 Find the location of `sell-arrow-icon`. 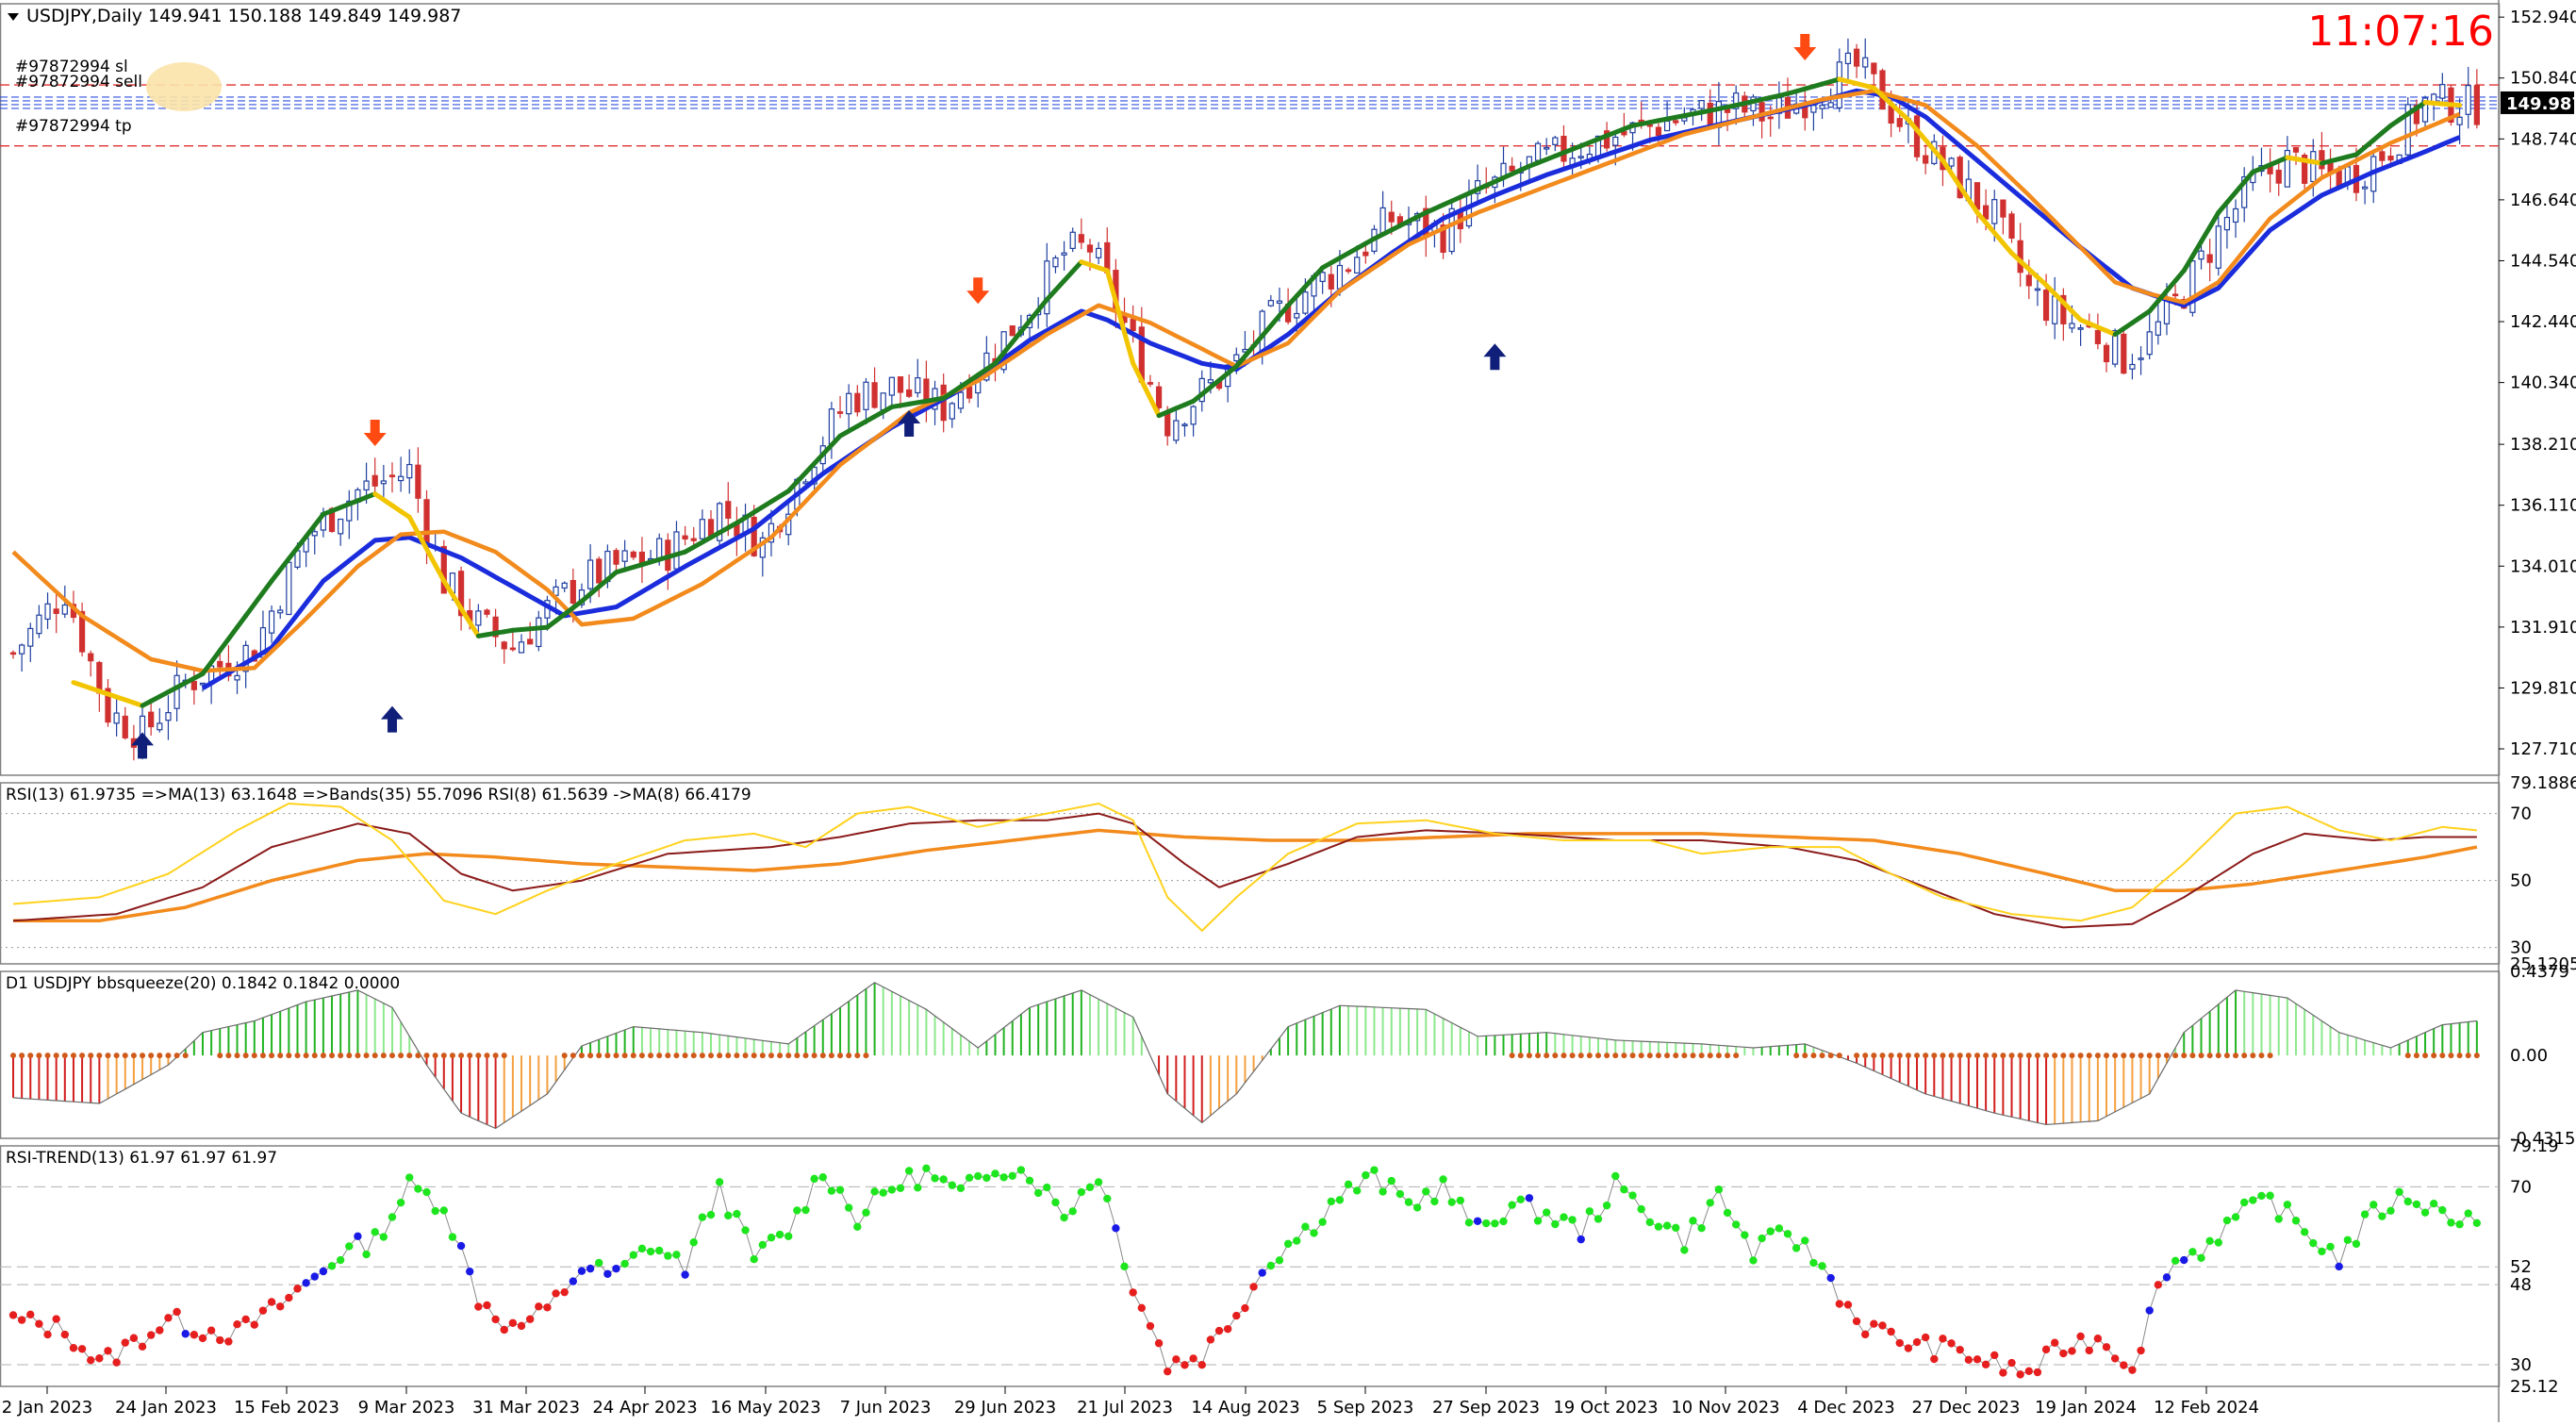

sell-arrow-icon is located at coordinates (375, 433).